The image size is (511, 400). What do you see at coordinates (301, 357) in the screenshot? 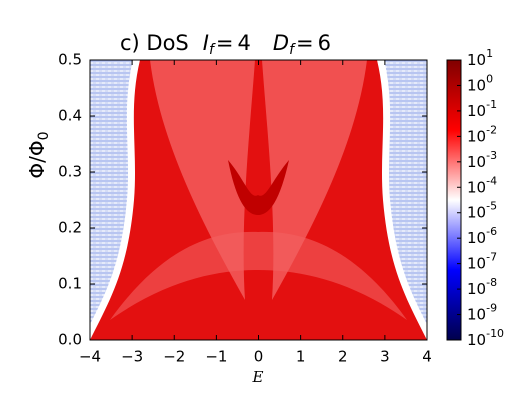
I see `x-tick-label: 1` at bounding box center [301, 357].